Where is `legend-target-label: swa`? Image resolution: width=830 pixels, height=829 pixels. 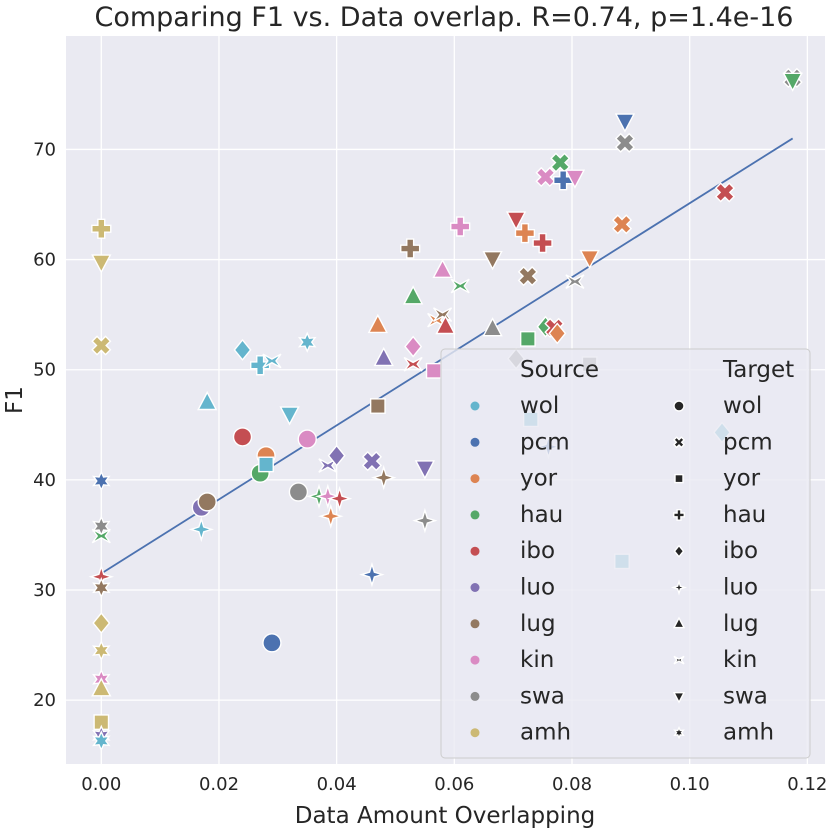 legend-target-label: swa is located at coordinates (745, 696).